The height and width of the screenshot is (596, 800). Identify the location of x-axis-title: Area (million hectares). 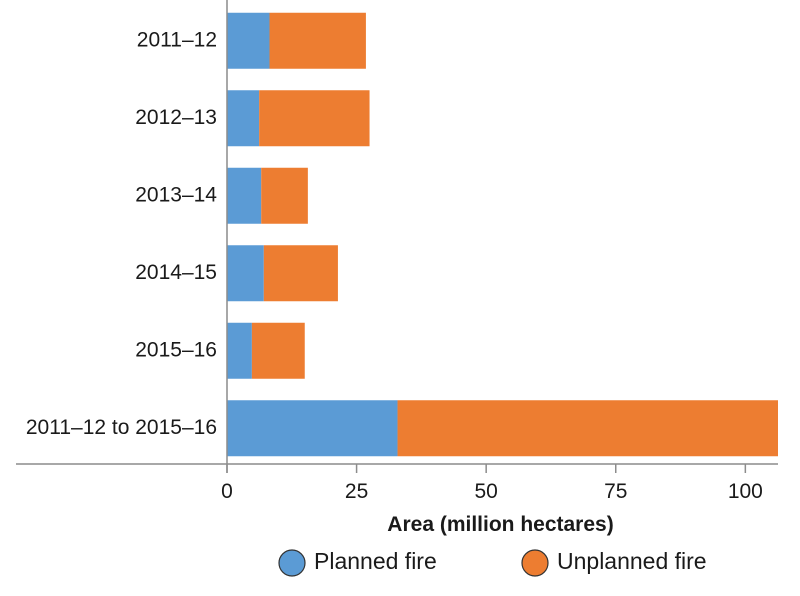
(500, 524).